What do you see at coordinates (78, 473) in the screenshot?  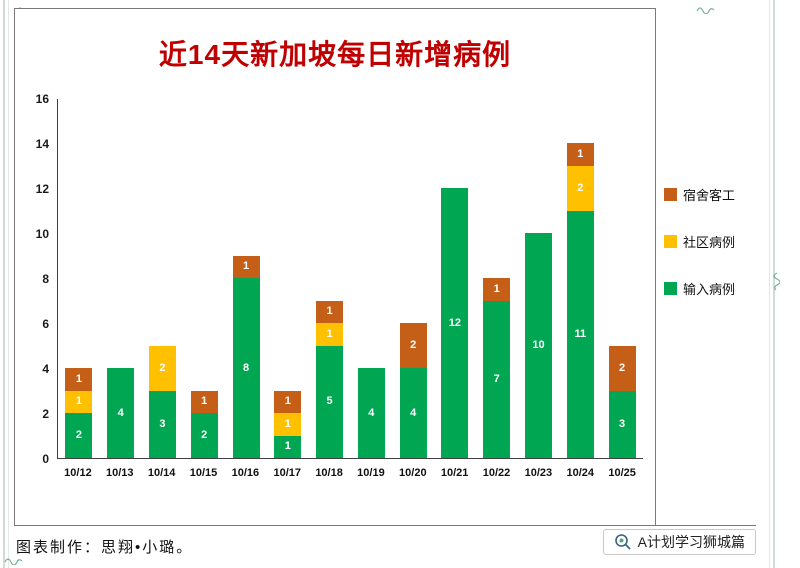 I see `x-tick-label: 10/12` at bounding box center [78, 473].